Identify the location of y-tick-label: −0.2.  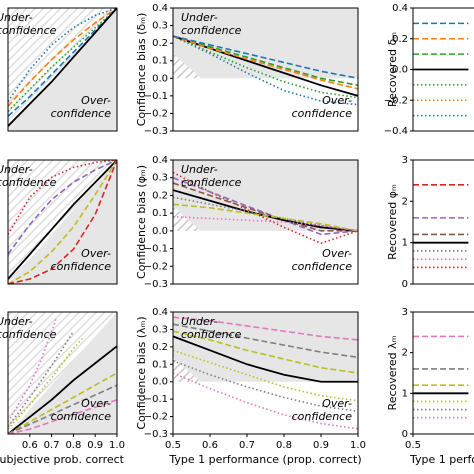
(156, 417).